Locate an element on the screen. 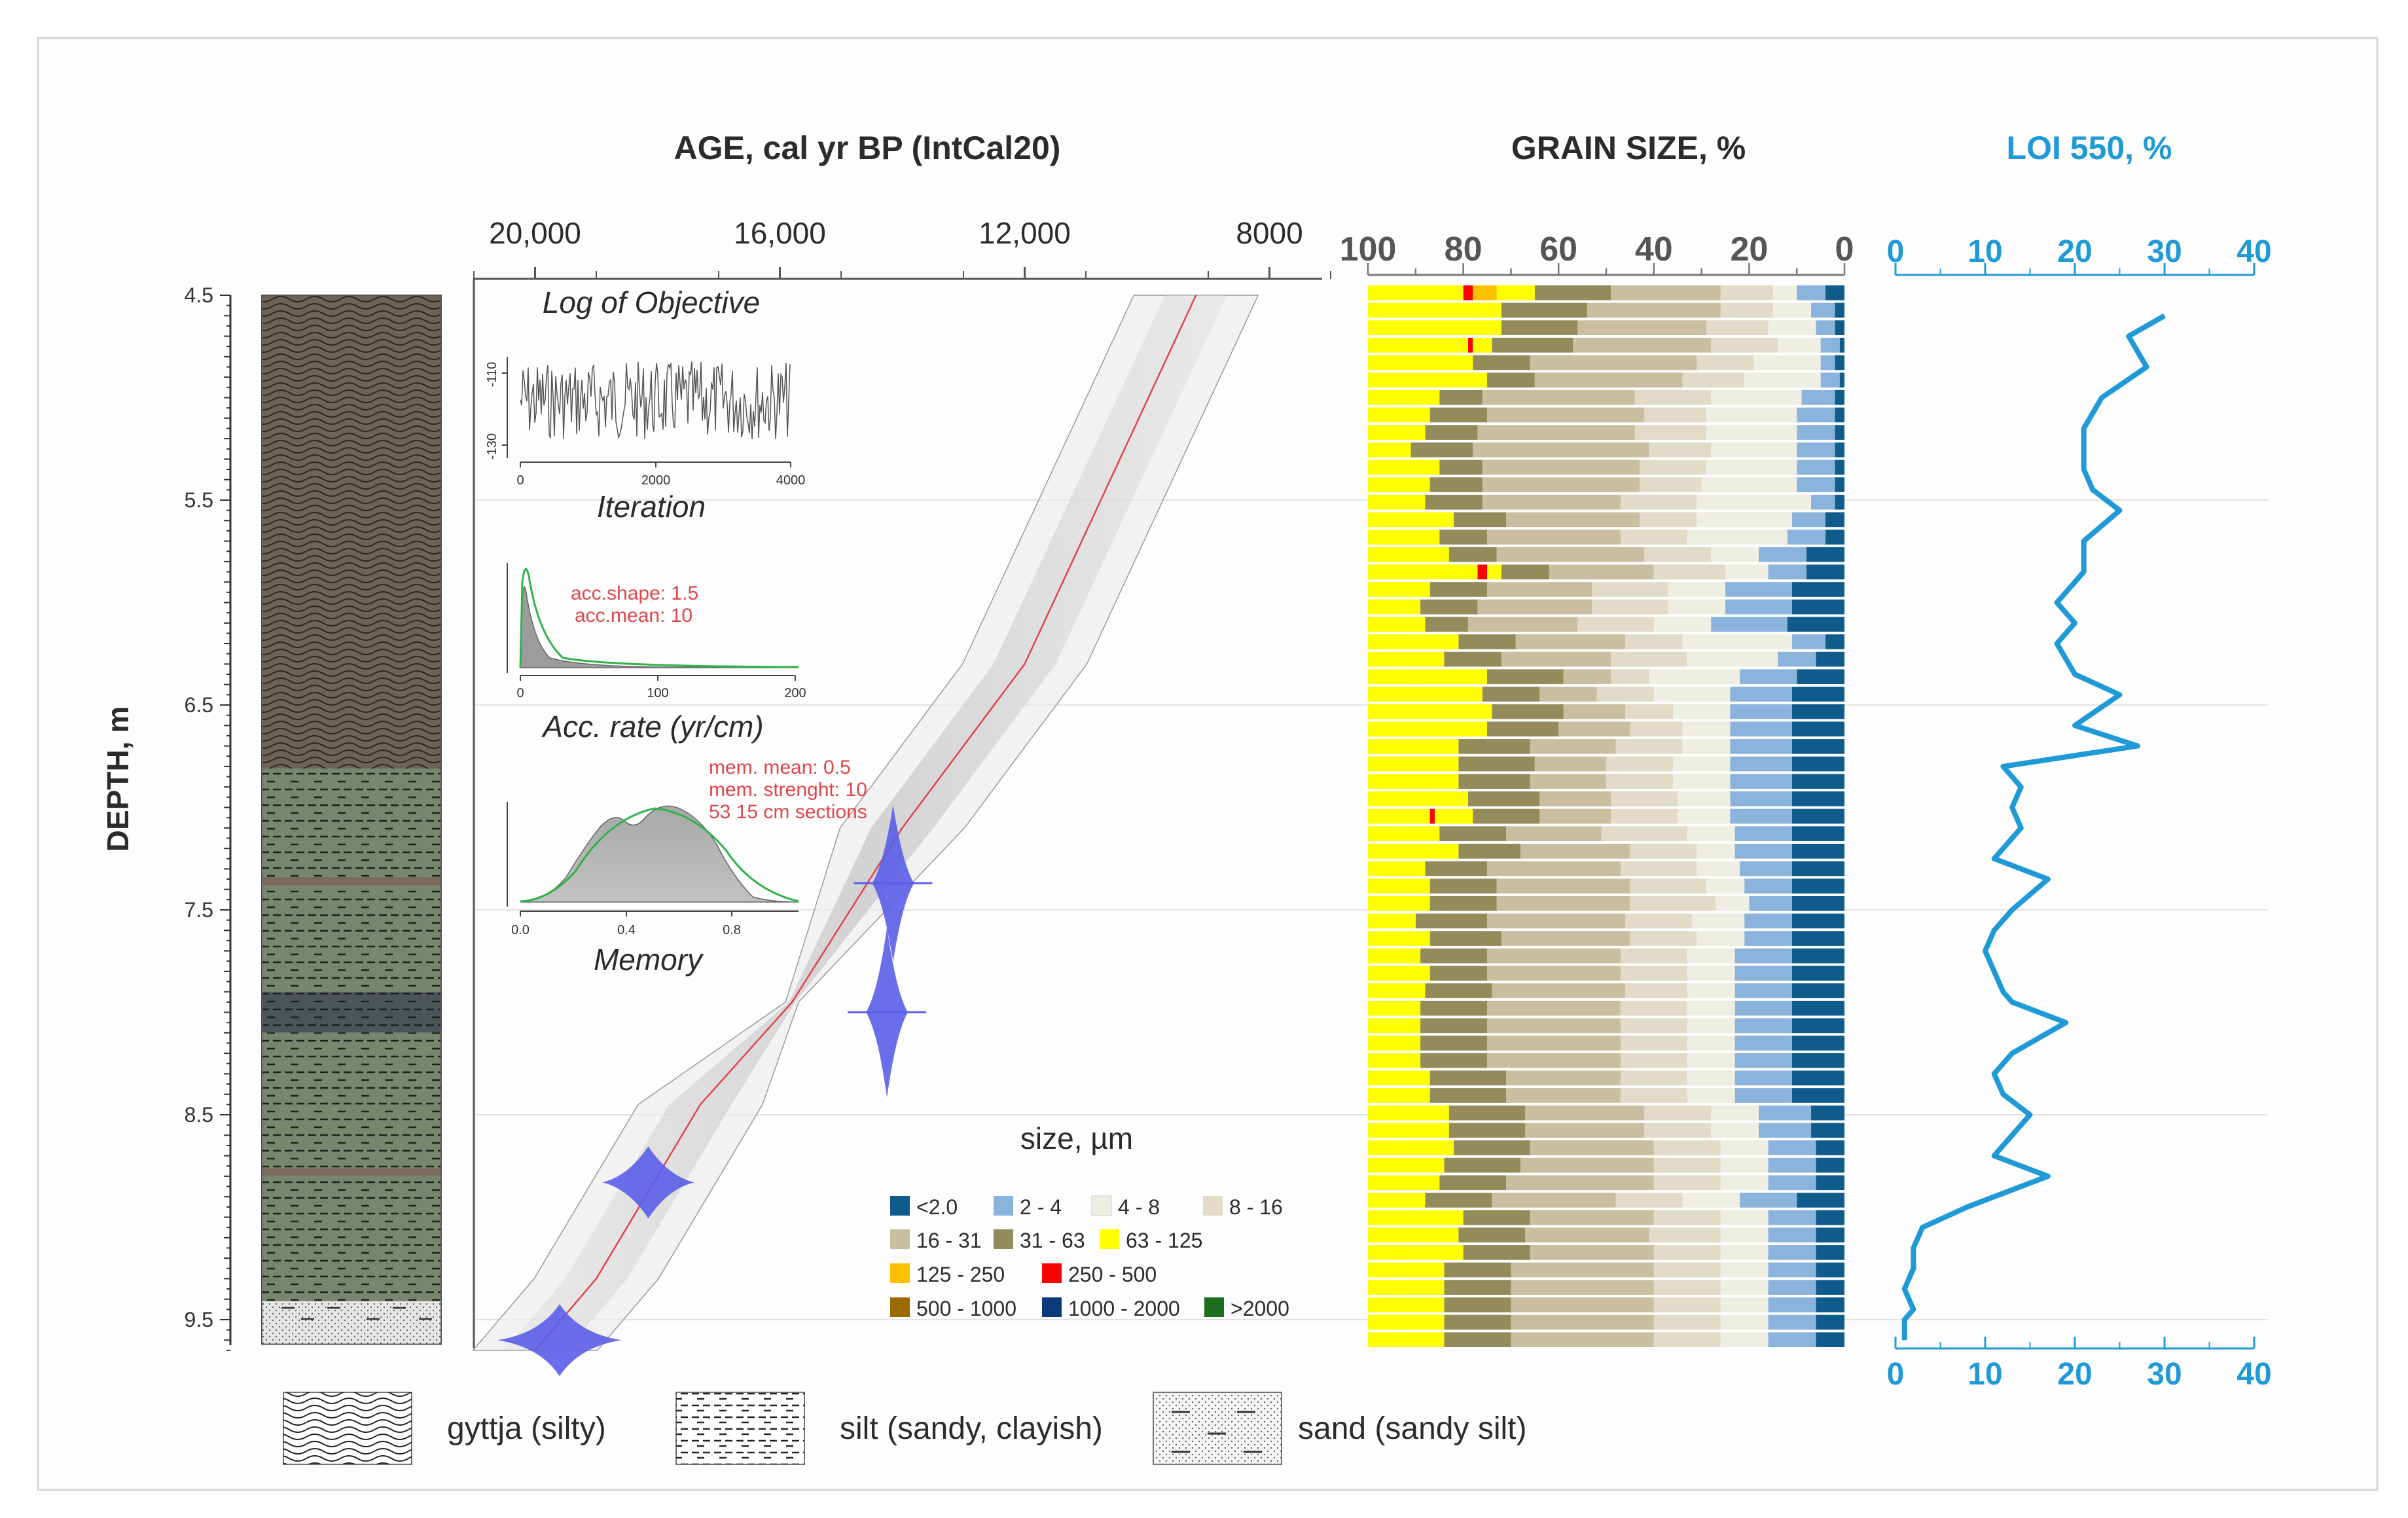 The image size is (2408, 1518). lithology-border is located at coordinates (351, 820).